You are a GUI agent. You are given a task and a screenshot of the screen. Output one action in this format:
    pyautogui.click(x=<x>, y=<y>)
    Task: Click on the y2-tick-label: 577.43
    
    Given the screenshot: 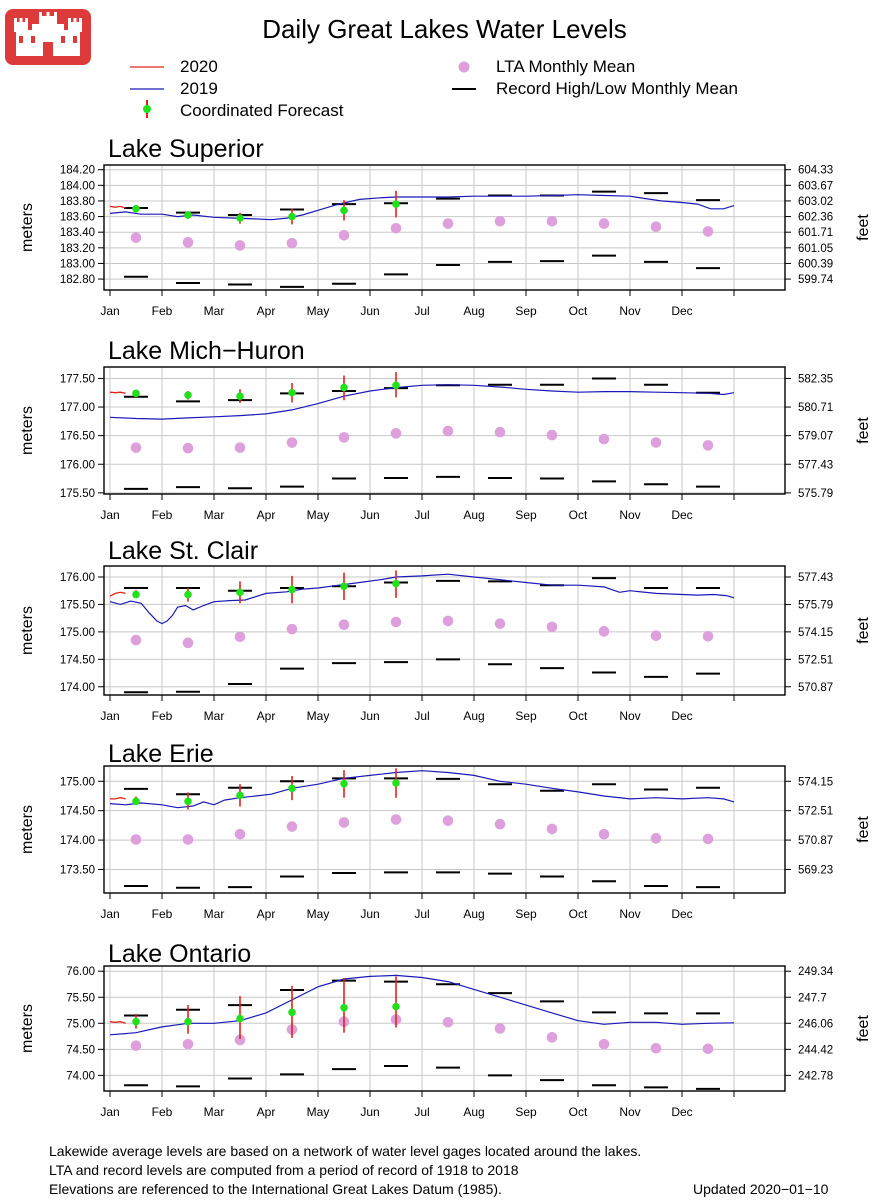 What is the action you would take?
    pyautogui.click(x=815, y=465)
    